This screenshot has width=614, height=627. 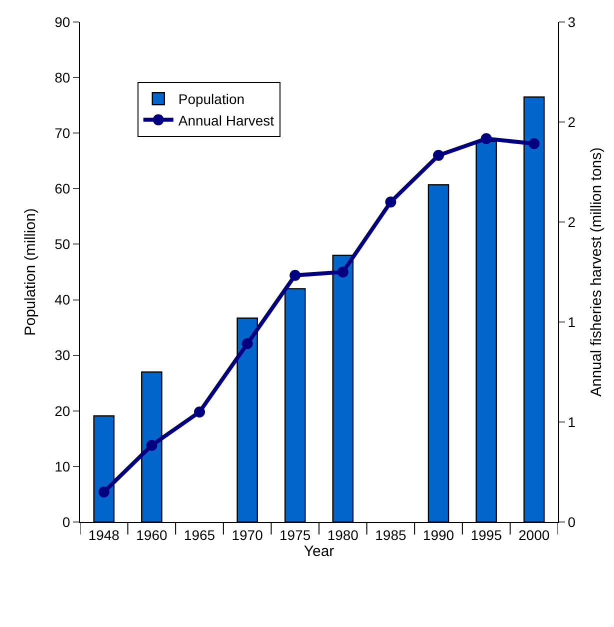 What do you see at coordinates (596, 272) in the screenshot?
I see `y2-axis-title: Annual fisheries harvest (million tons)` at bounding box center [596, 272].